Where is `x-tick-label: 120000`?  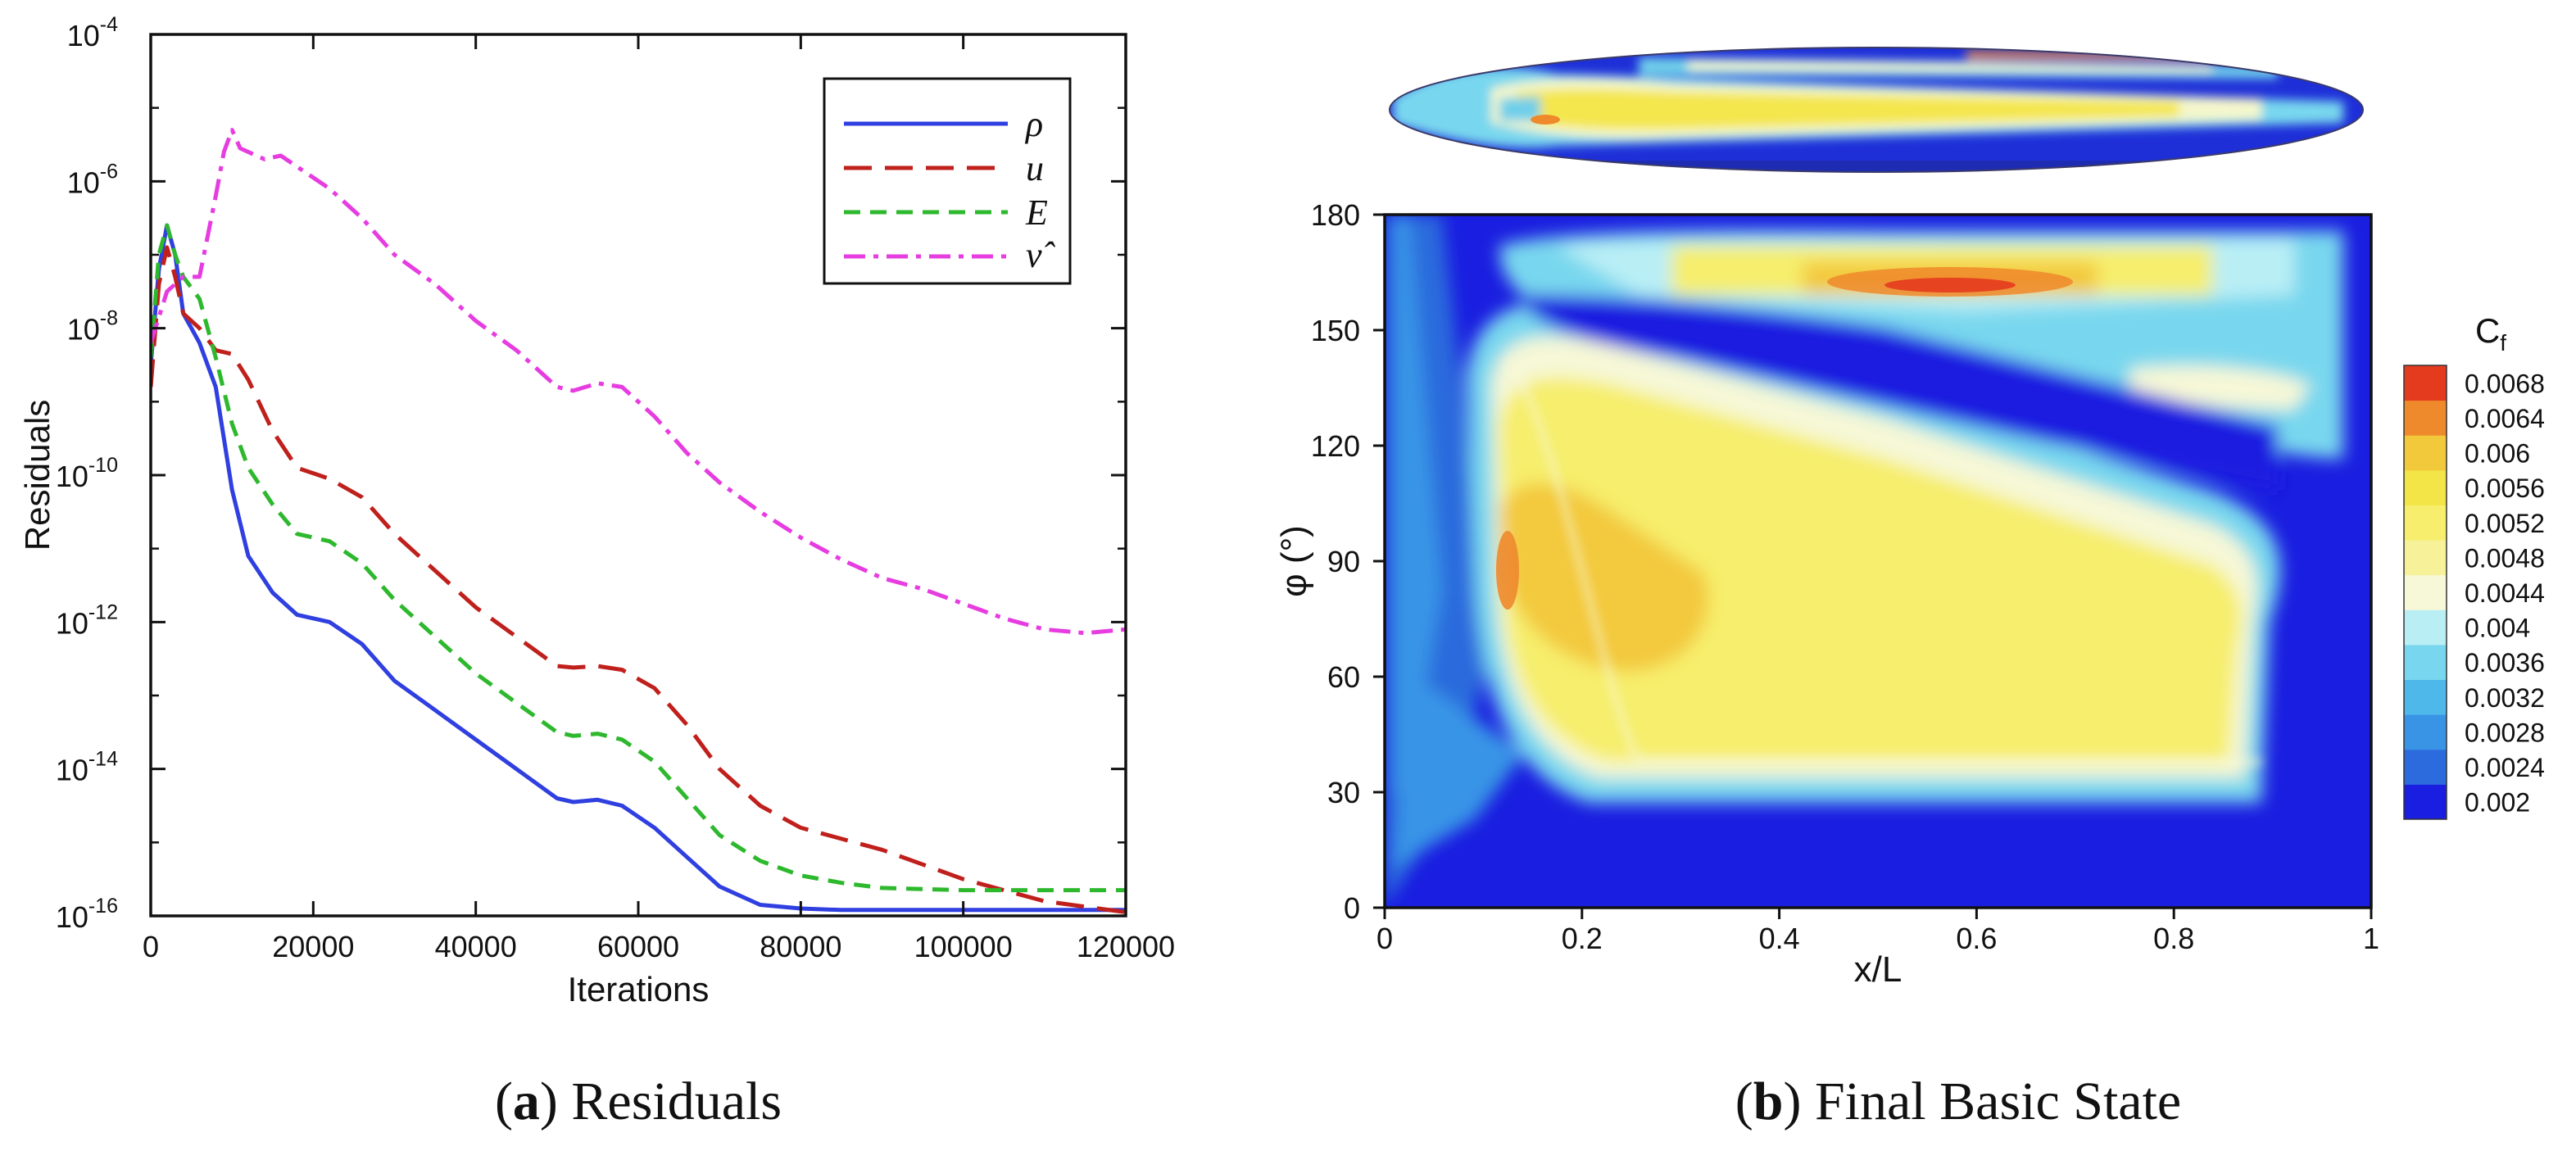
x-tick-label: 120000 is located at coordinates (1126, 946).